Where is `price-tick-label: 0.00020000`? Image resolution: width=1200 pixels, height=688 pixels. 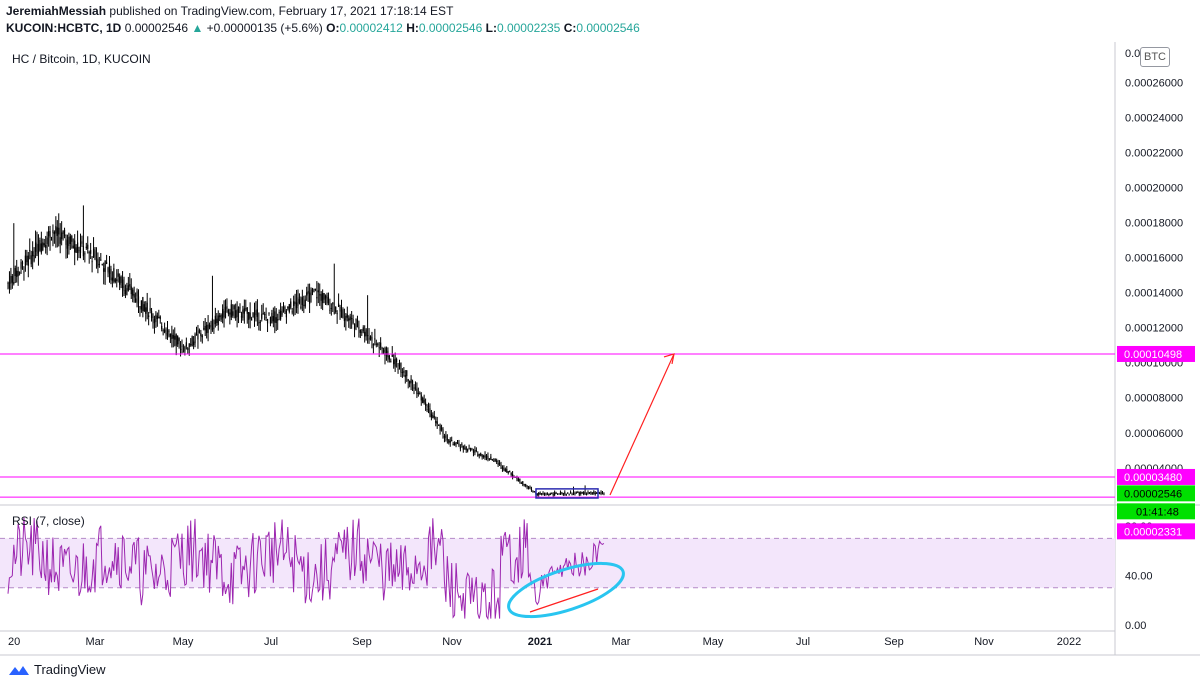 price-tick-label: 0.00020000 is located at coordinates (1154, 188).